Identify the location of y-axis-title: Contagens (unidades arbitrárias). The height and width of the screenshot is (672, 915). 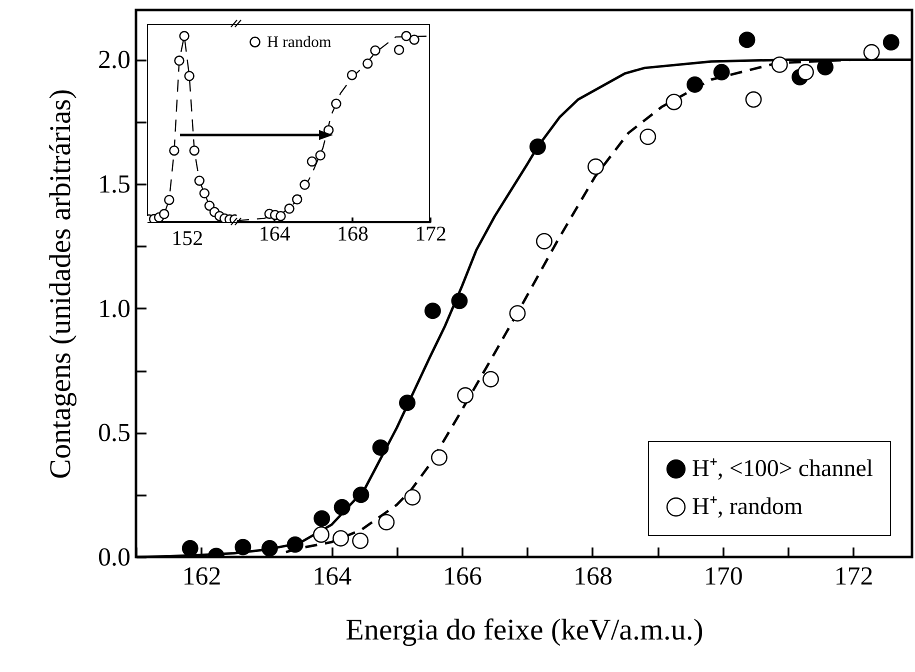
(60, 284).